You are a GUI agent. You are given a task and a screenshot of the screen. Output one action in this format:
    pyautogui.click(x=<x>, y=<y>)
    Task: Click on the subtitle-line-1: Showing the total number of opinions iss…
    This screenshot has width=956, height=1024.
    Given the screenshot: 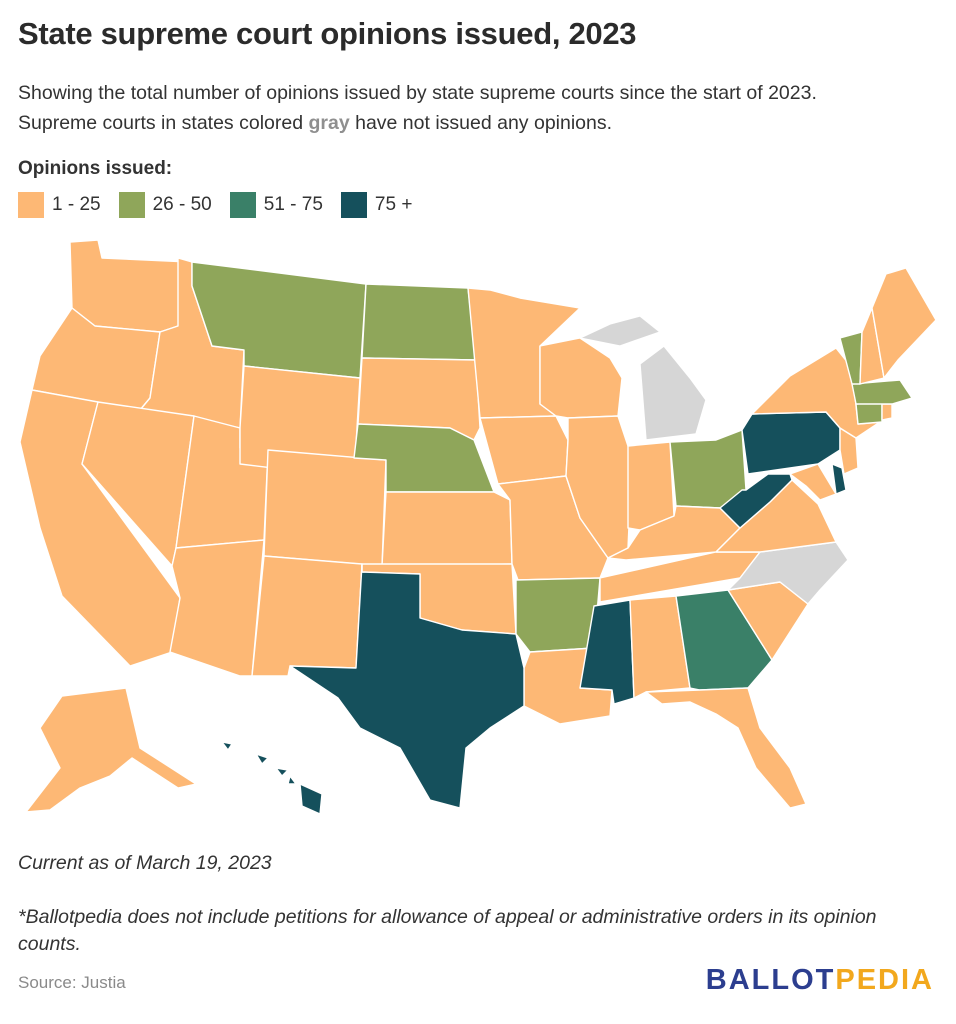 What is the action you would take?
    pyautogui.click(x=417, y=93)
    